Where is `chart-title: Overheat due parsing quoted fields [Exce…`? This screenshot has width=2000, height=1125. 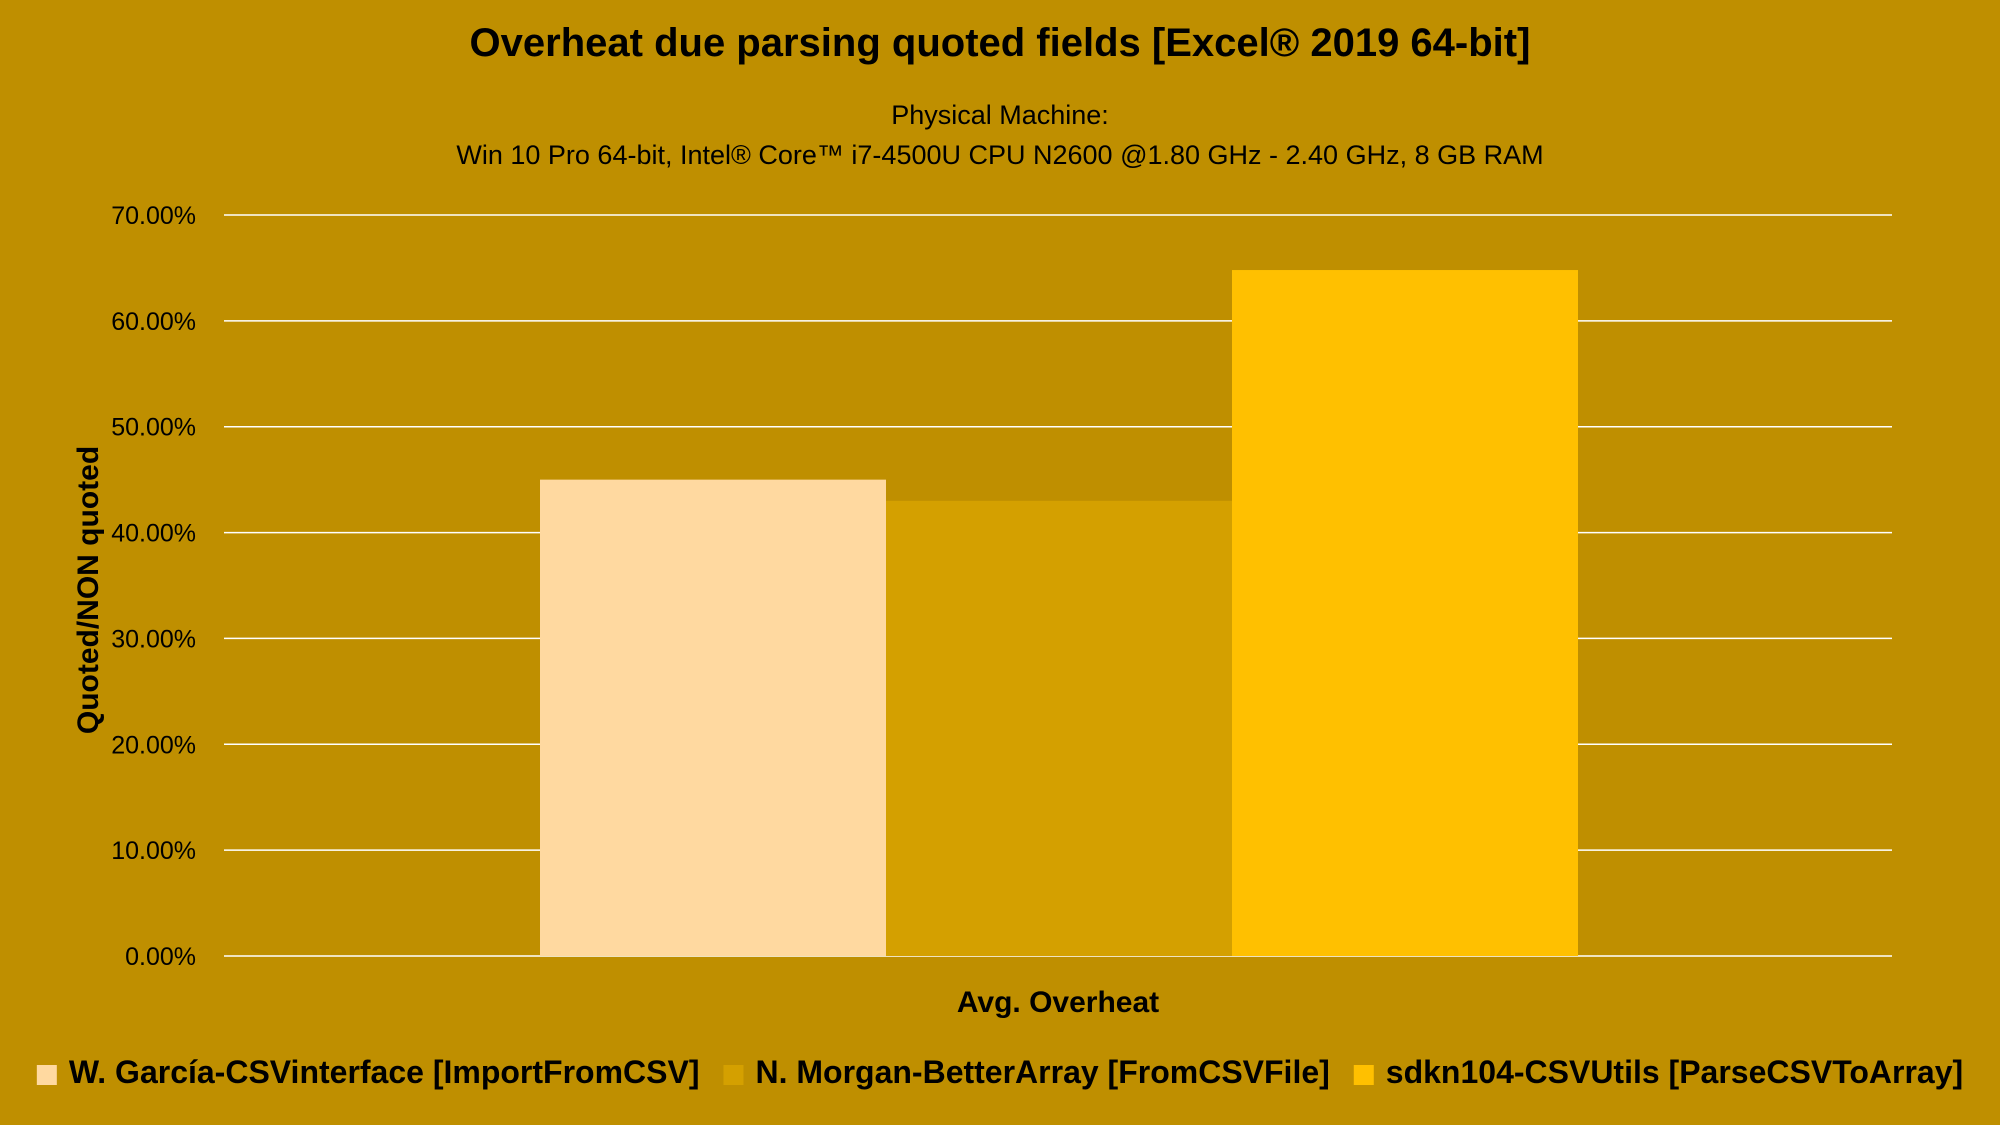 chart-title: Overheat due parsing quoted fields [Exce… is located at coordinates (1000, 43).